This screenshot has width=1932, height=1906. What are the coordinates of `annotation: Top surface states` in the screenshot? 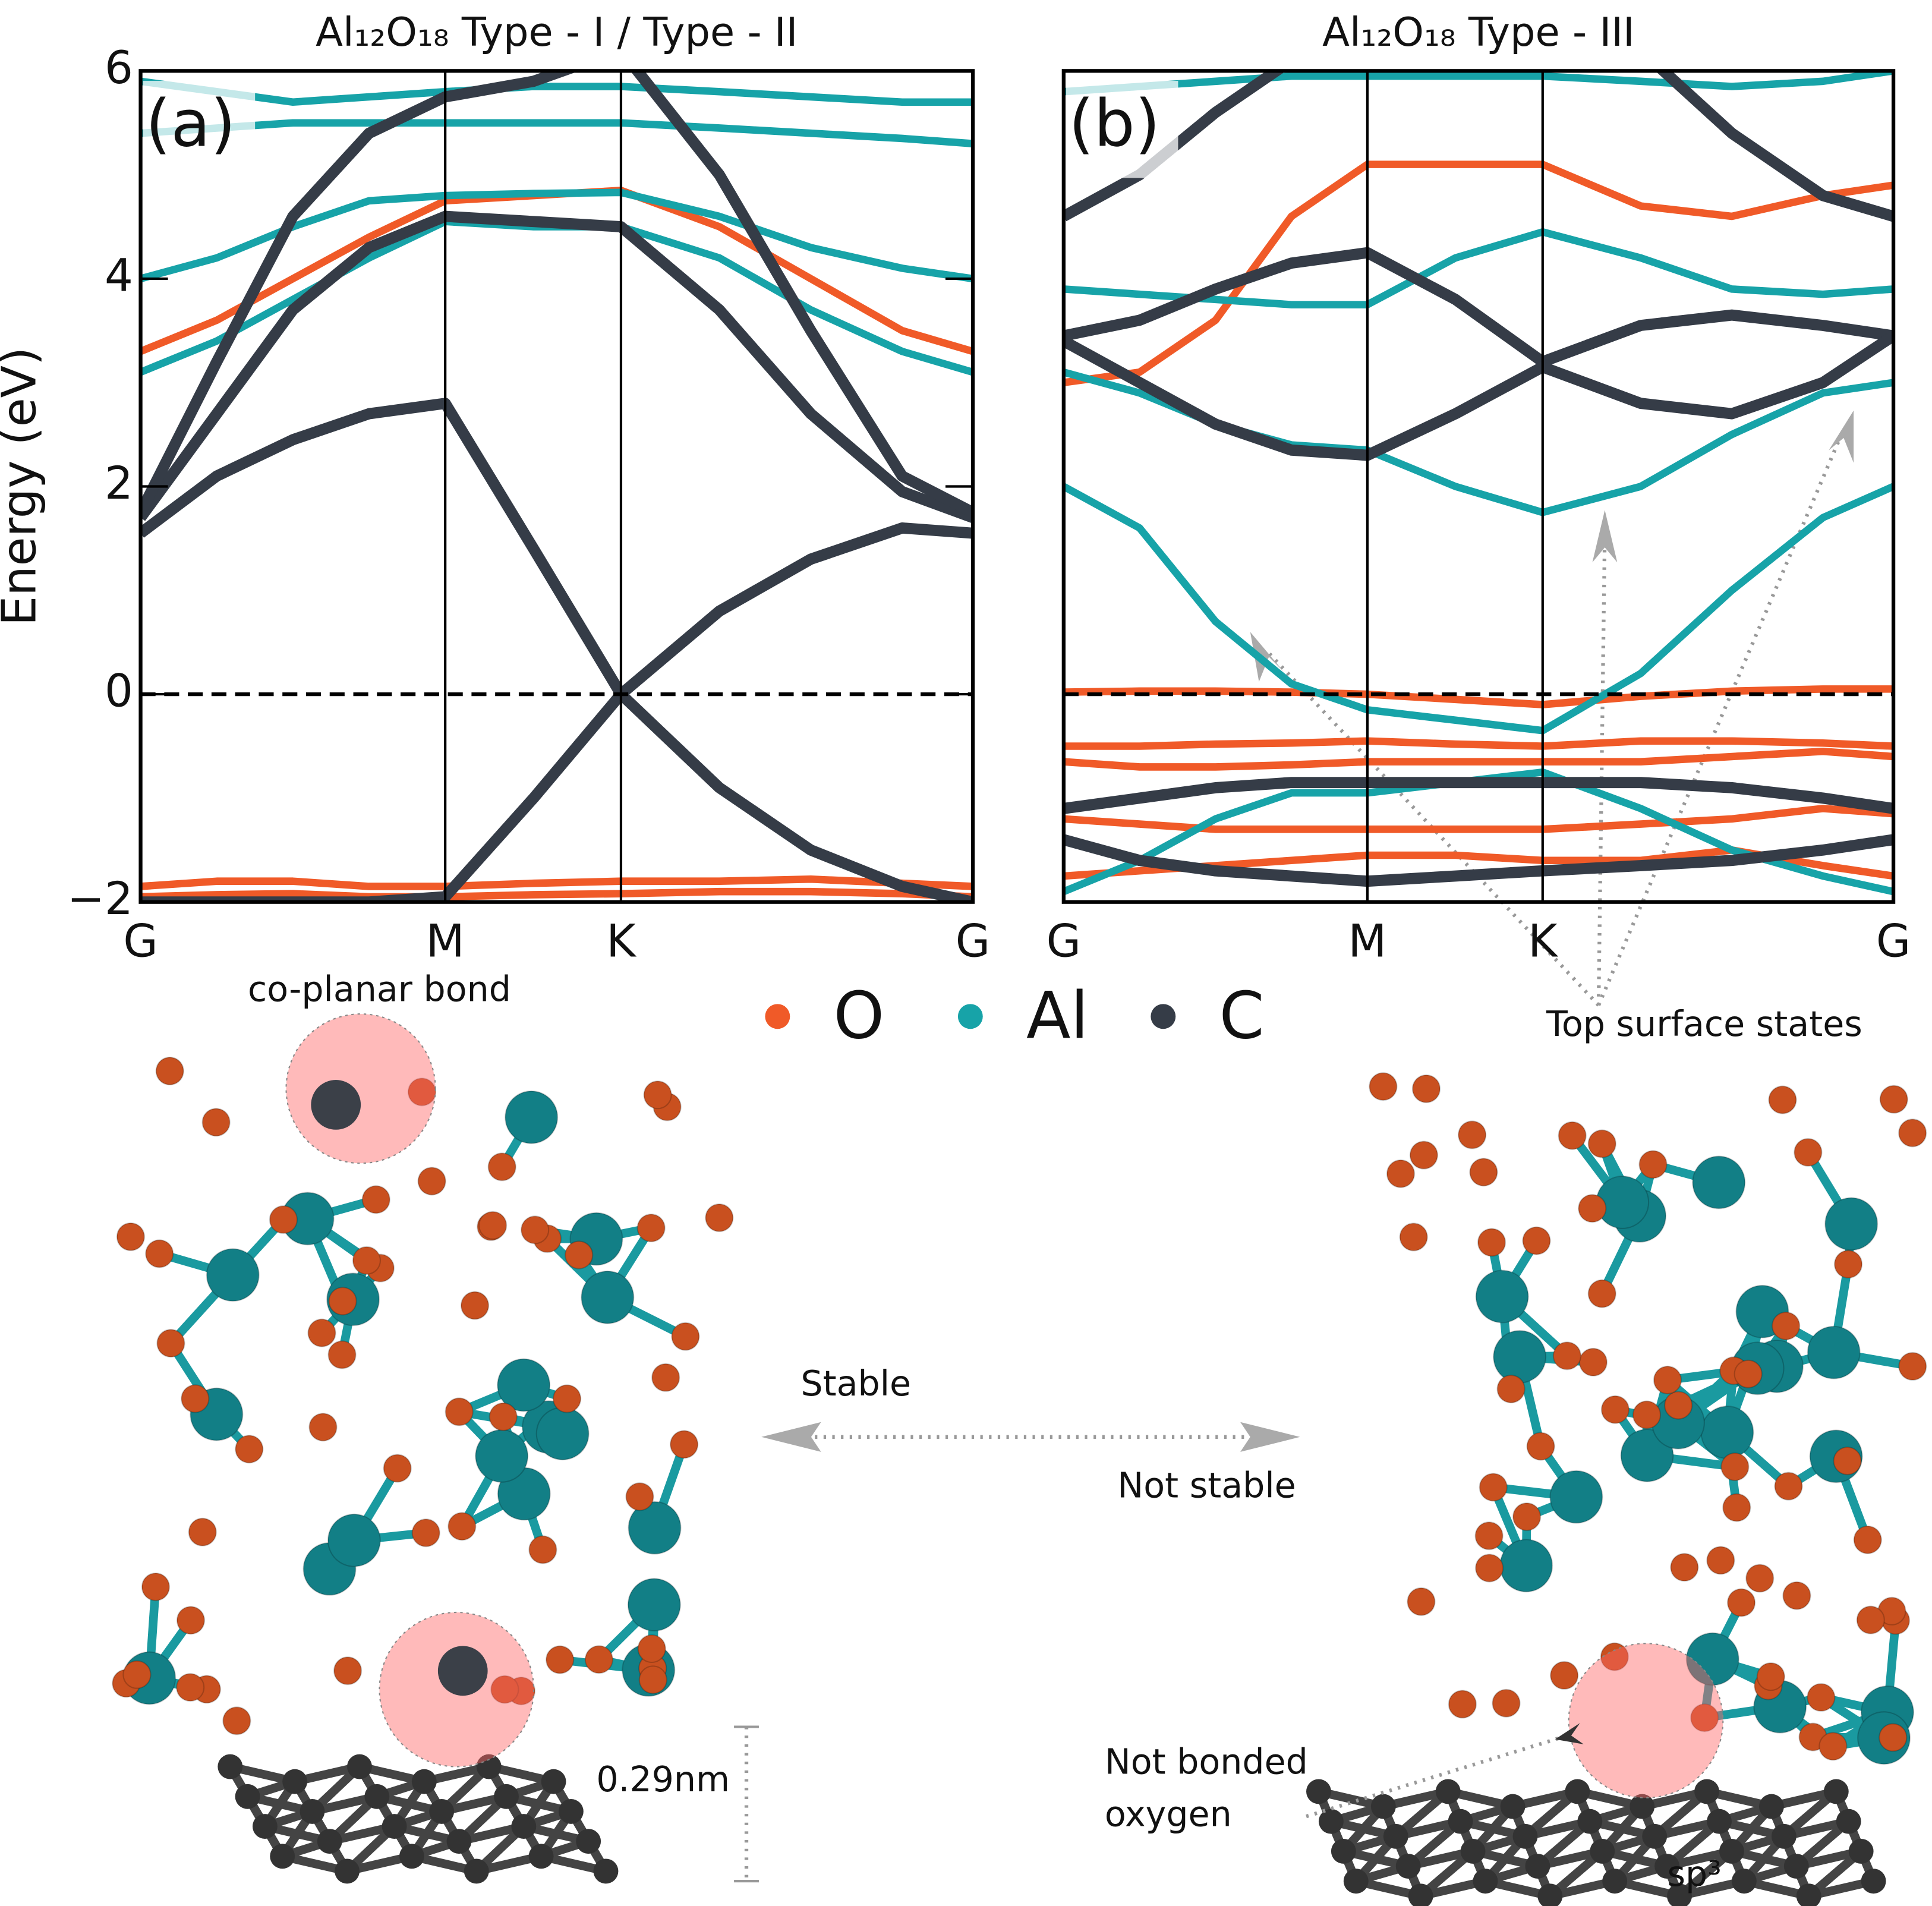 It's located at (1704, 1024).